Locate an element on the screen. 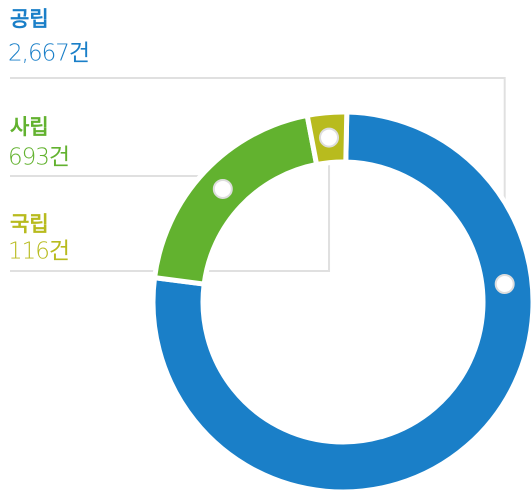 The image size is (532, 492). value-label: 2,667건 is located at coordinates (48, 54).